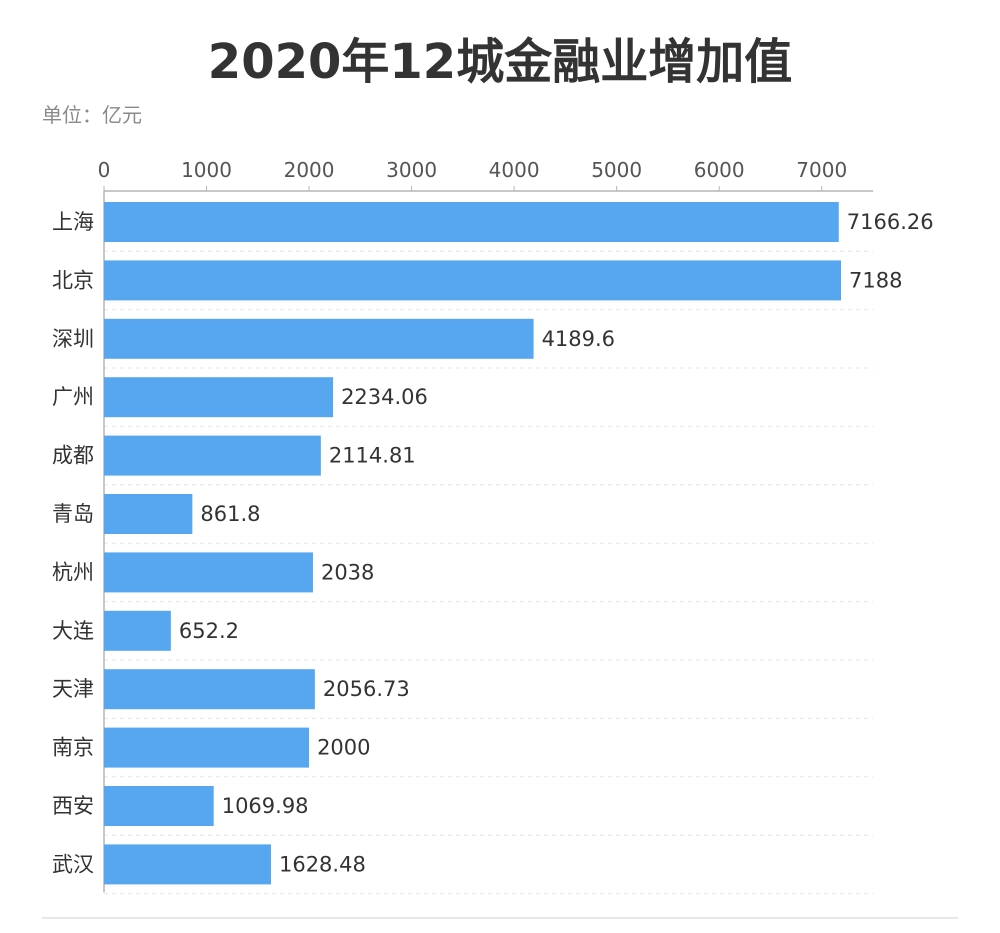  Describe the element at coordinates (73, 339) in the screenshot. I see `category-label: 深圳` at that location.